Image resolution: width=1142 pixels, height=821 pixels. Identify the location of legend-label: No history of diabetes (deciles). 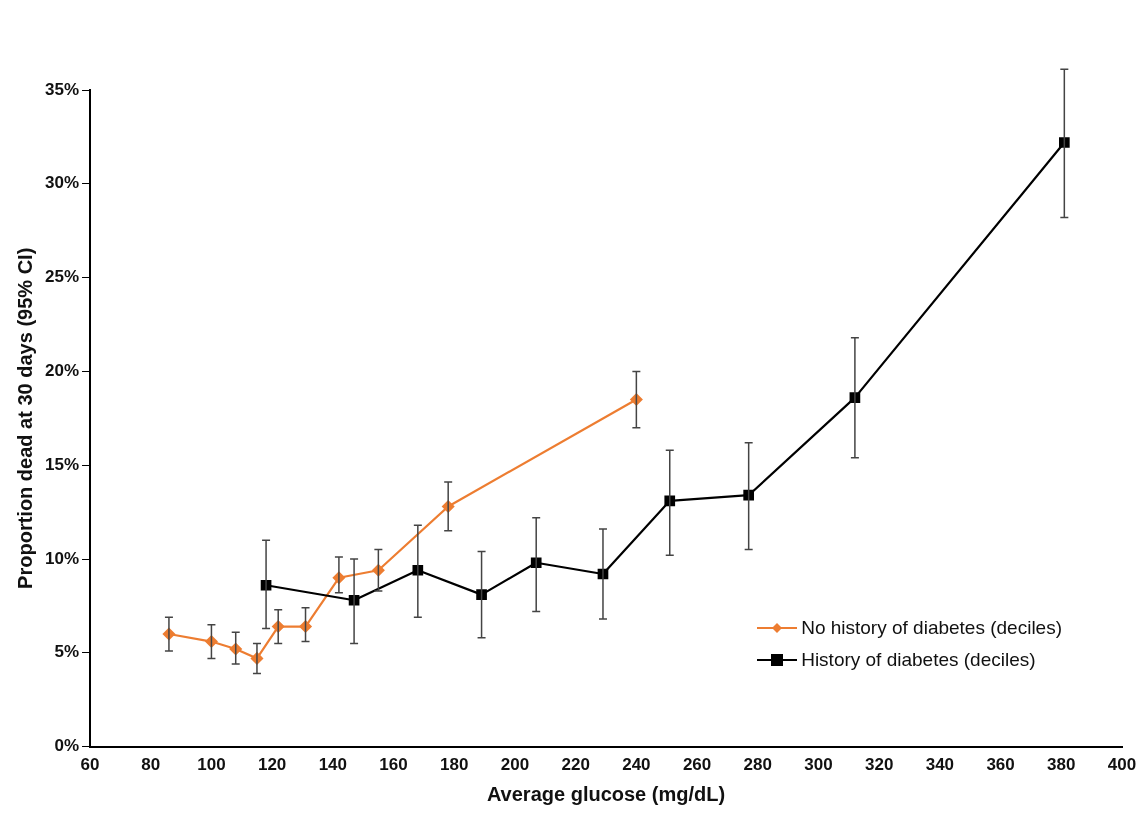
(931, 627).